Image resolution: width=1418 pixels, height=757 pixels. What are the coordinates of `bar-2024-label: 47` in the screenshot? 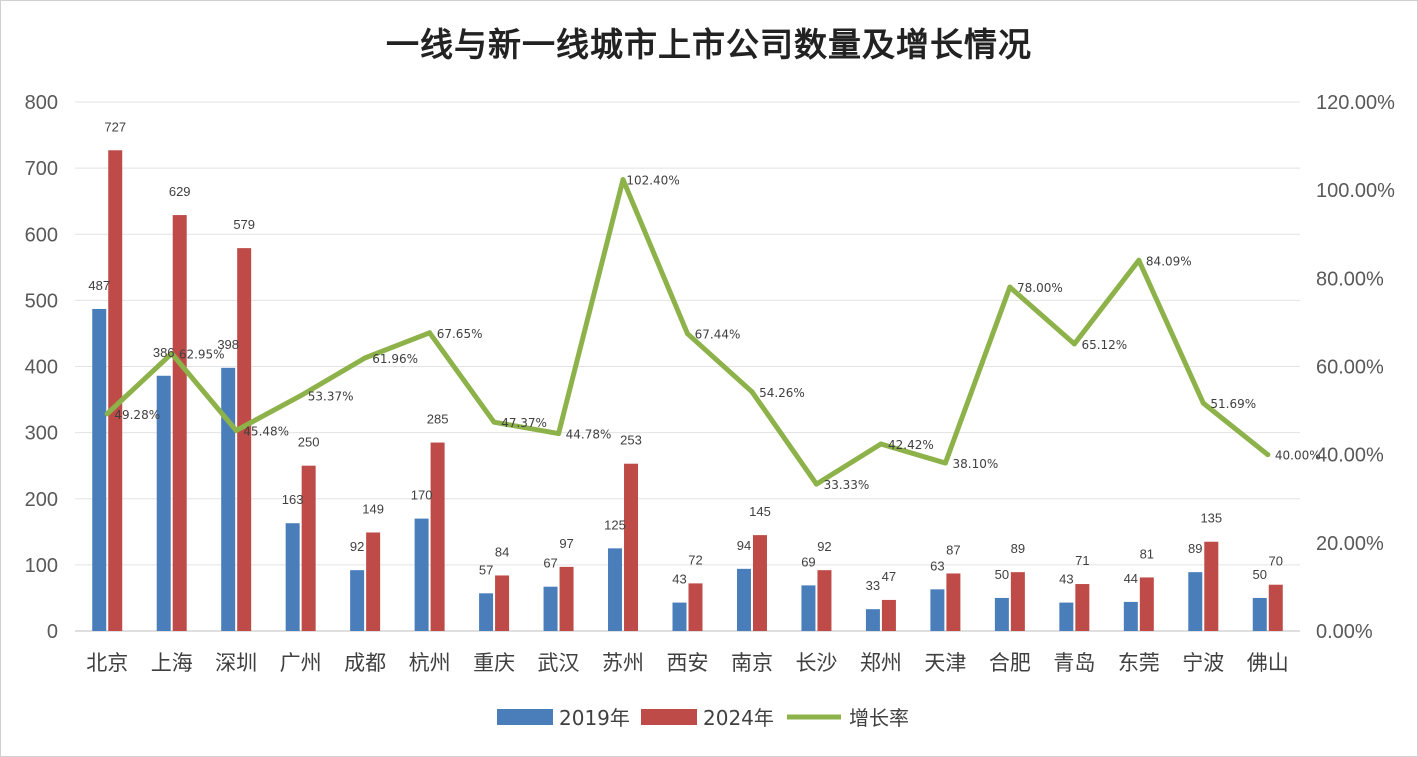 It's located at (889, 576).